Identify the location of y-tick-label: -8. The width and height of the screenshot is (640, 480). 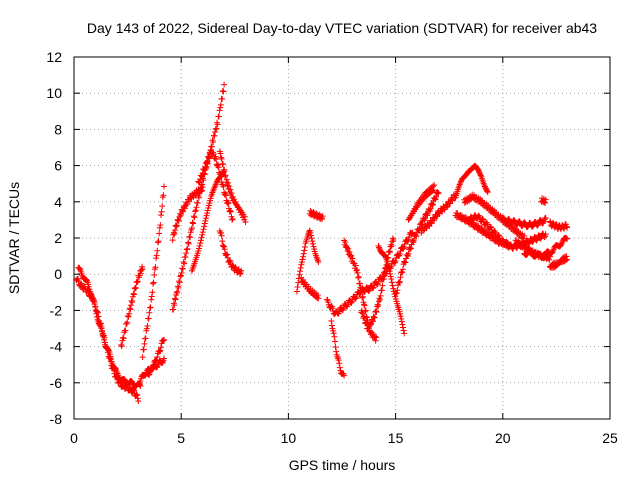
(56, 419).